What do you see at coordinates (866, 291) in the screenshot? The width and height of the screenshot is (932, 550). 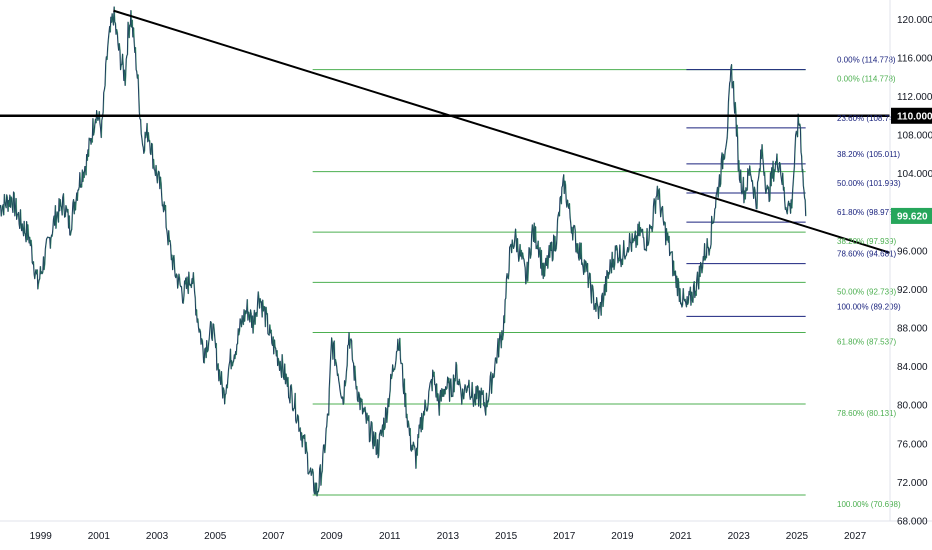 I see `fib-level-label: 50.00% (92.738)` at bounding box center [866, 291].